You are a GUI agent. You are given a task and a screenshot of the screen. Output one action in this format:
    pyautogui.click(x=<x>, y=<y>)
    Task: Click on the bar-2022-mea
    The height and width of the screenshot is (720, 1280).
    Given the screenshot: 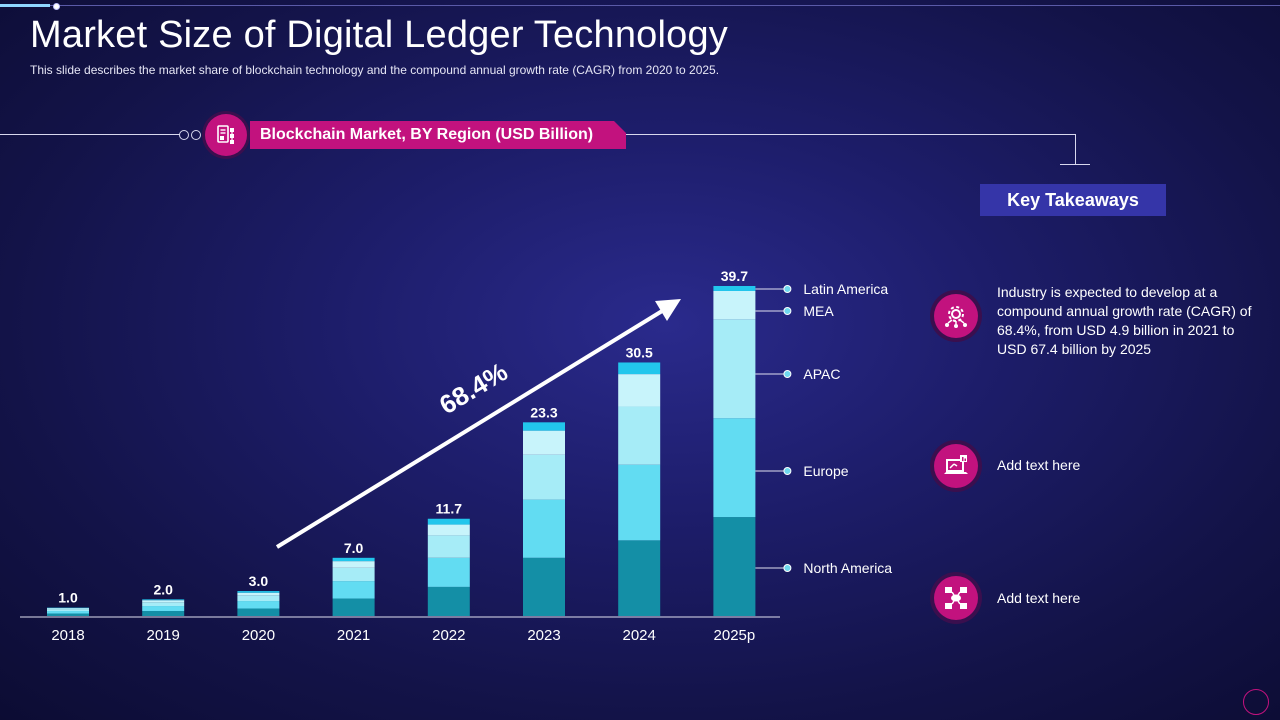 What is the action you would take?
    pyautogui.click(x=448, y=530)
    